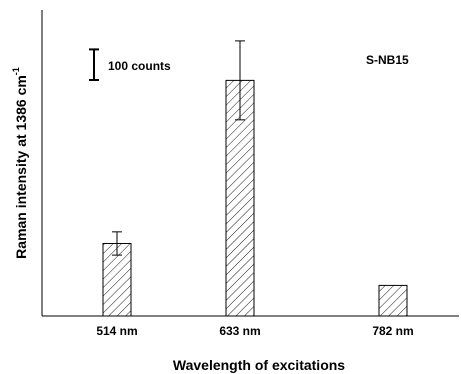 Image resolution: width=461 pixels, height=374 pixels. I want to click on bar-782-nm, so click(393, 300).